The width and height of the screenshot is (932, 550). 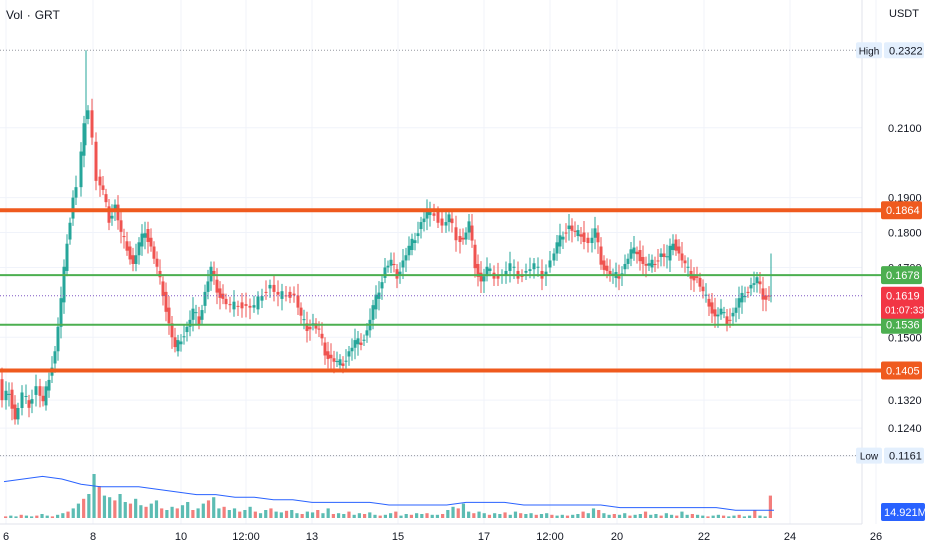 What do you see at coordinates (905, 457) in the screenshot?
I see `low-value-label: 0.1161` at bounding box center [905, 457].